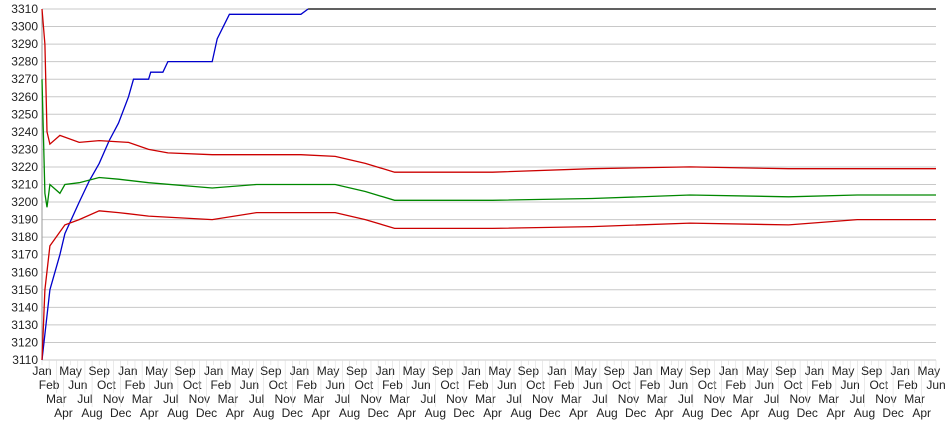 Image resolution: width=950 pixels, height=435 pixels. What do you see at coordinates (24, 185) in the screenshot?
I see `y-tick-label: 3210` at bounding box center [24, 185].